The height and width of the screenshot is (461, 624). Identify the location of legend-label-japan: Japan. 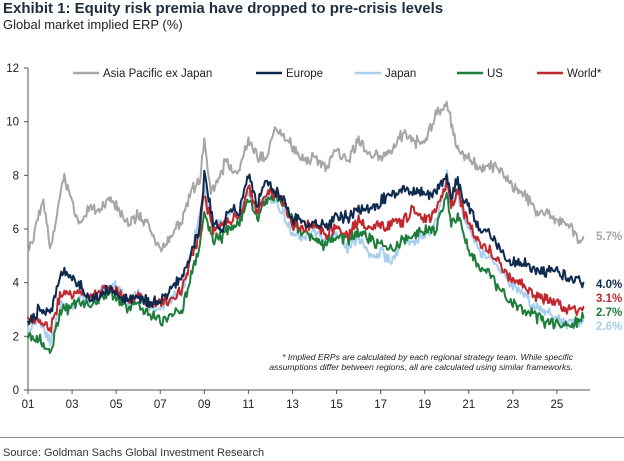
(400, 74).